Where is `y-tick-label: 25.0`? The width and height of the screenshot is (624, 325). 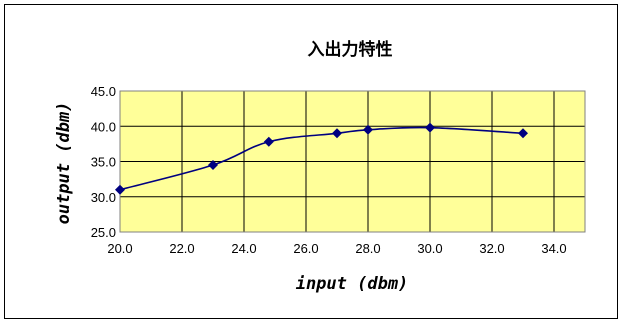 y-tick-label: 25.0 is located at coordinates (103, 232).